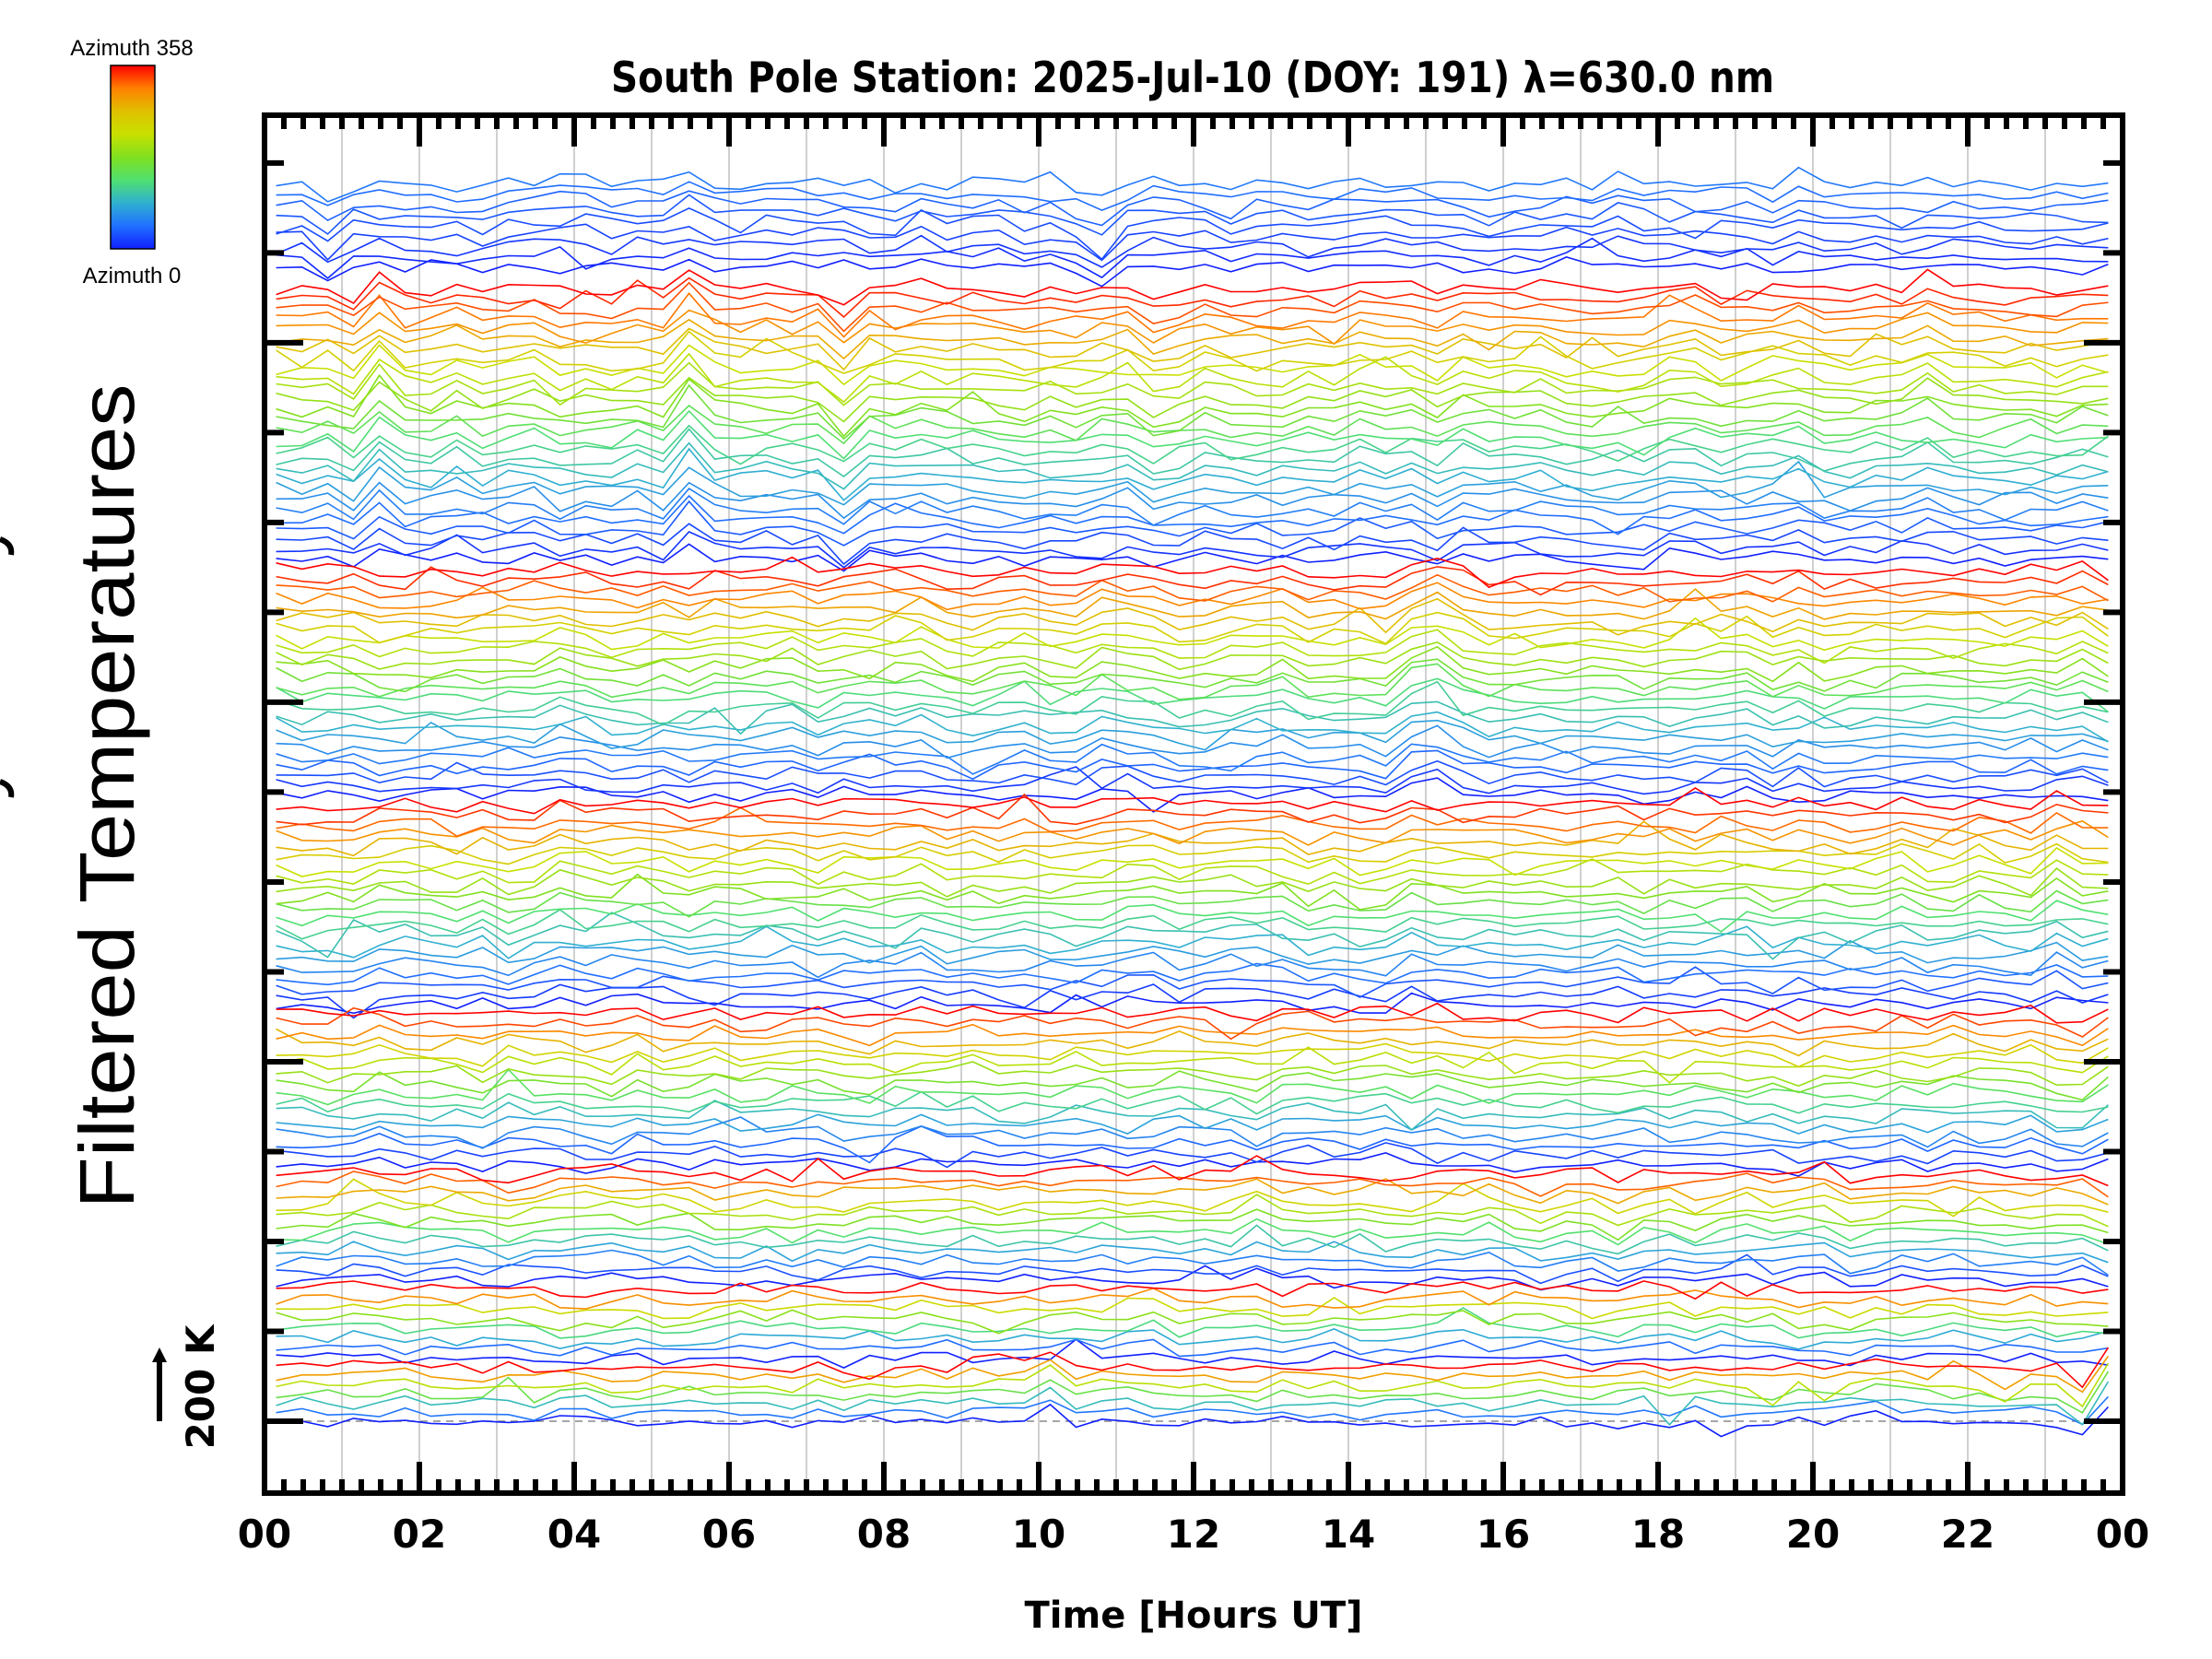 This screenshot has width=2212, height=1659. I want to click on x-axis-label: Time [Hours UT], so click(1194, 1615).